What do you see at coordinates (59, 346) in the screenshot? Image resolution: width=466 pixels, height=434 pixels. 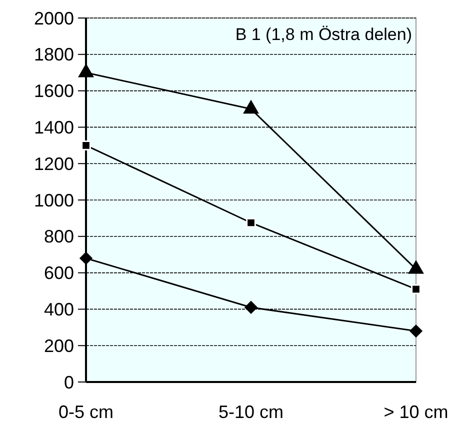 I see `y-tick-label: 200` at bounding box center [59, 346].